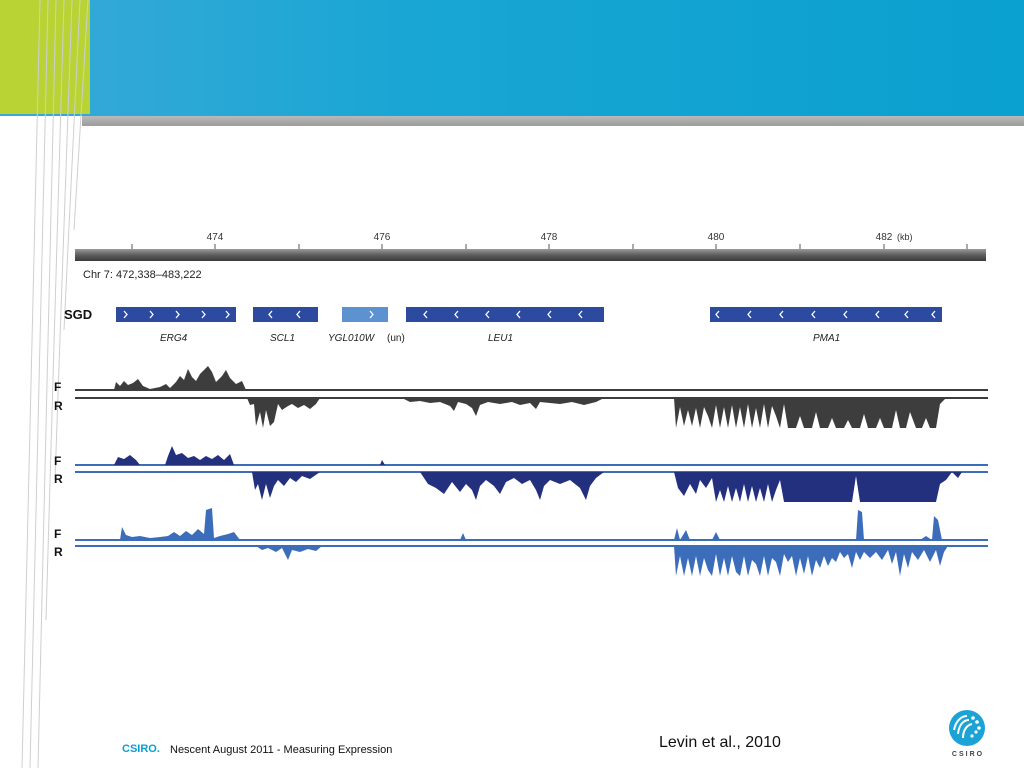 The image size is (1024, 768). Describe the element at coordinates (720, 742) in the screenshot. I see `citation: Levin et al., 2010` at that location.